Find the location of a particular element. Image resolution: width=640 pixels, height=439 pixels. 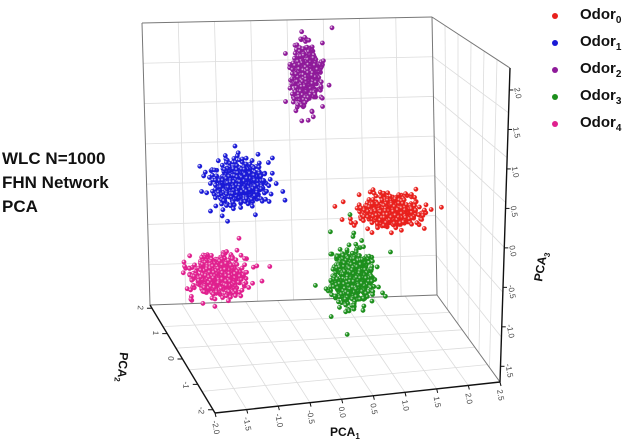

legend-item-odor2: Odor2 is located at coordinates (586, 69).